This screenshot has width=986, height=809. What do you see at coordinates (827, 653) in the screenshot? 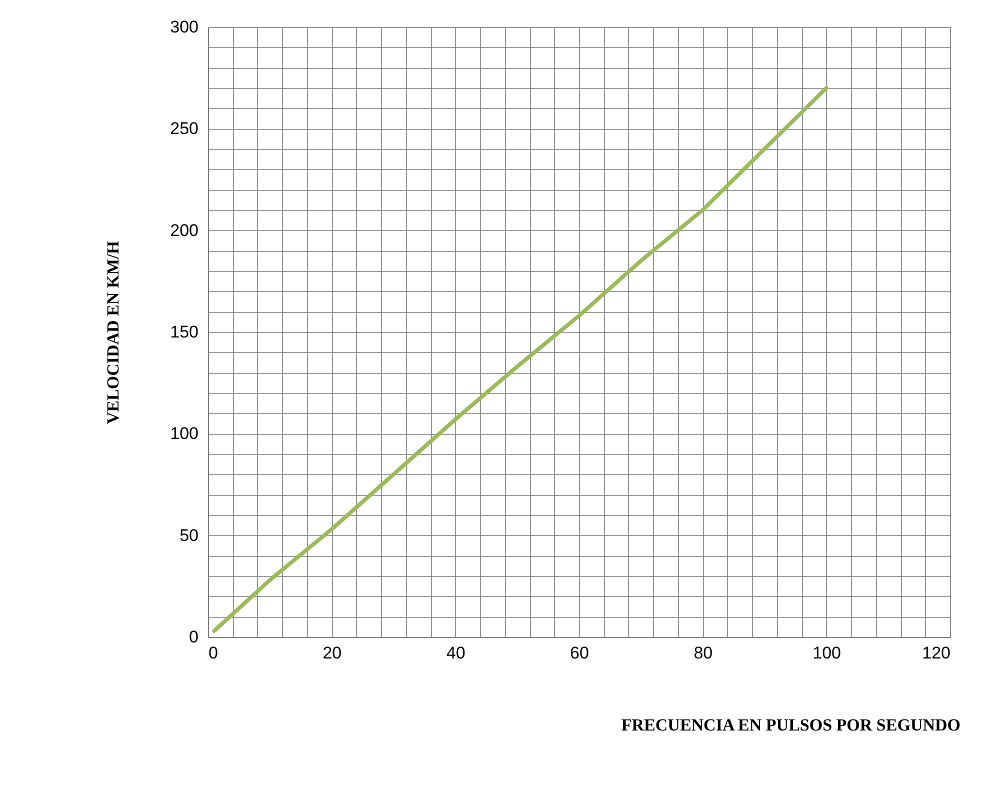
I see `x-tick-label: 100` at bounding box center [827, 653].